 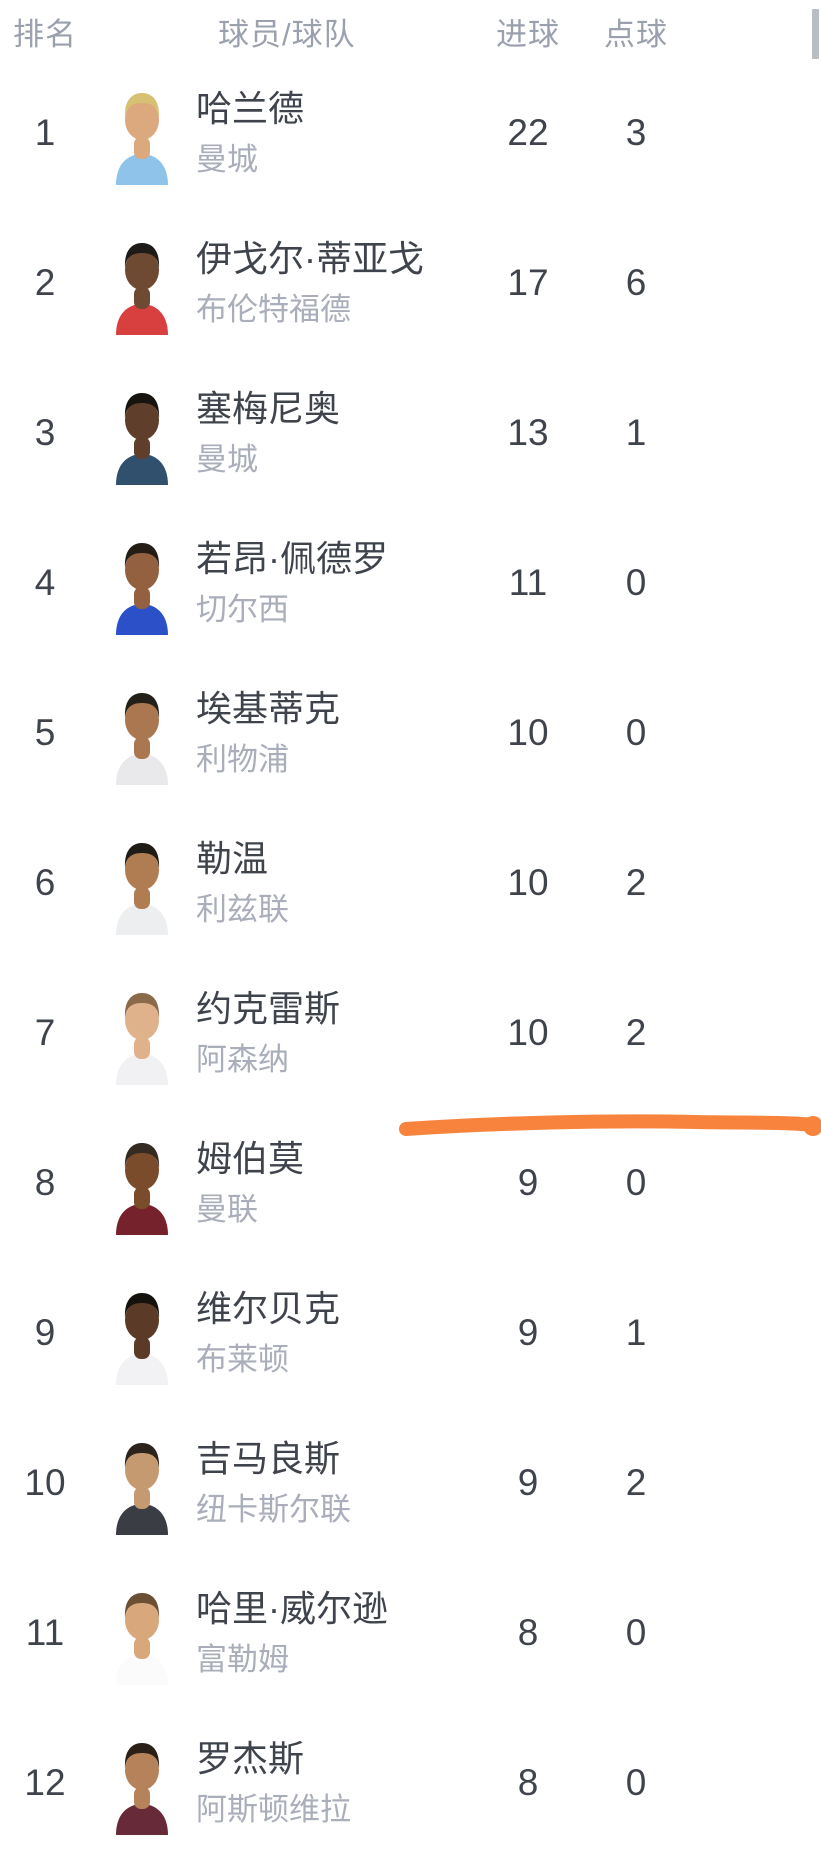 What do you see at coordinates (45, 882) in the screenshot?
I see `rank-value: 6` at bounding box center [45, 882].